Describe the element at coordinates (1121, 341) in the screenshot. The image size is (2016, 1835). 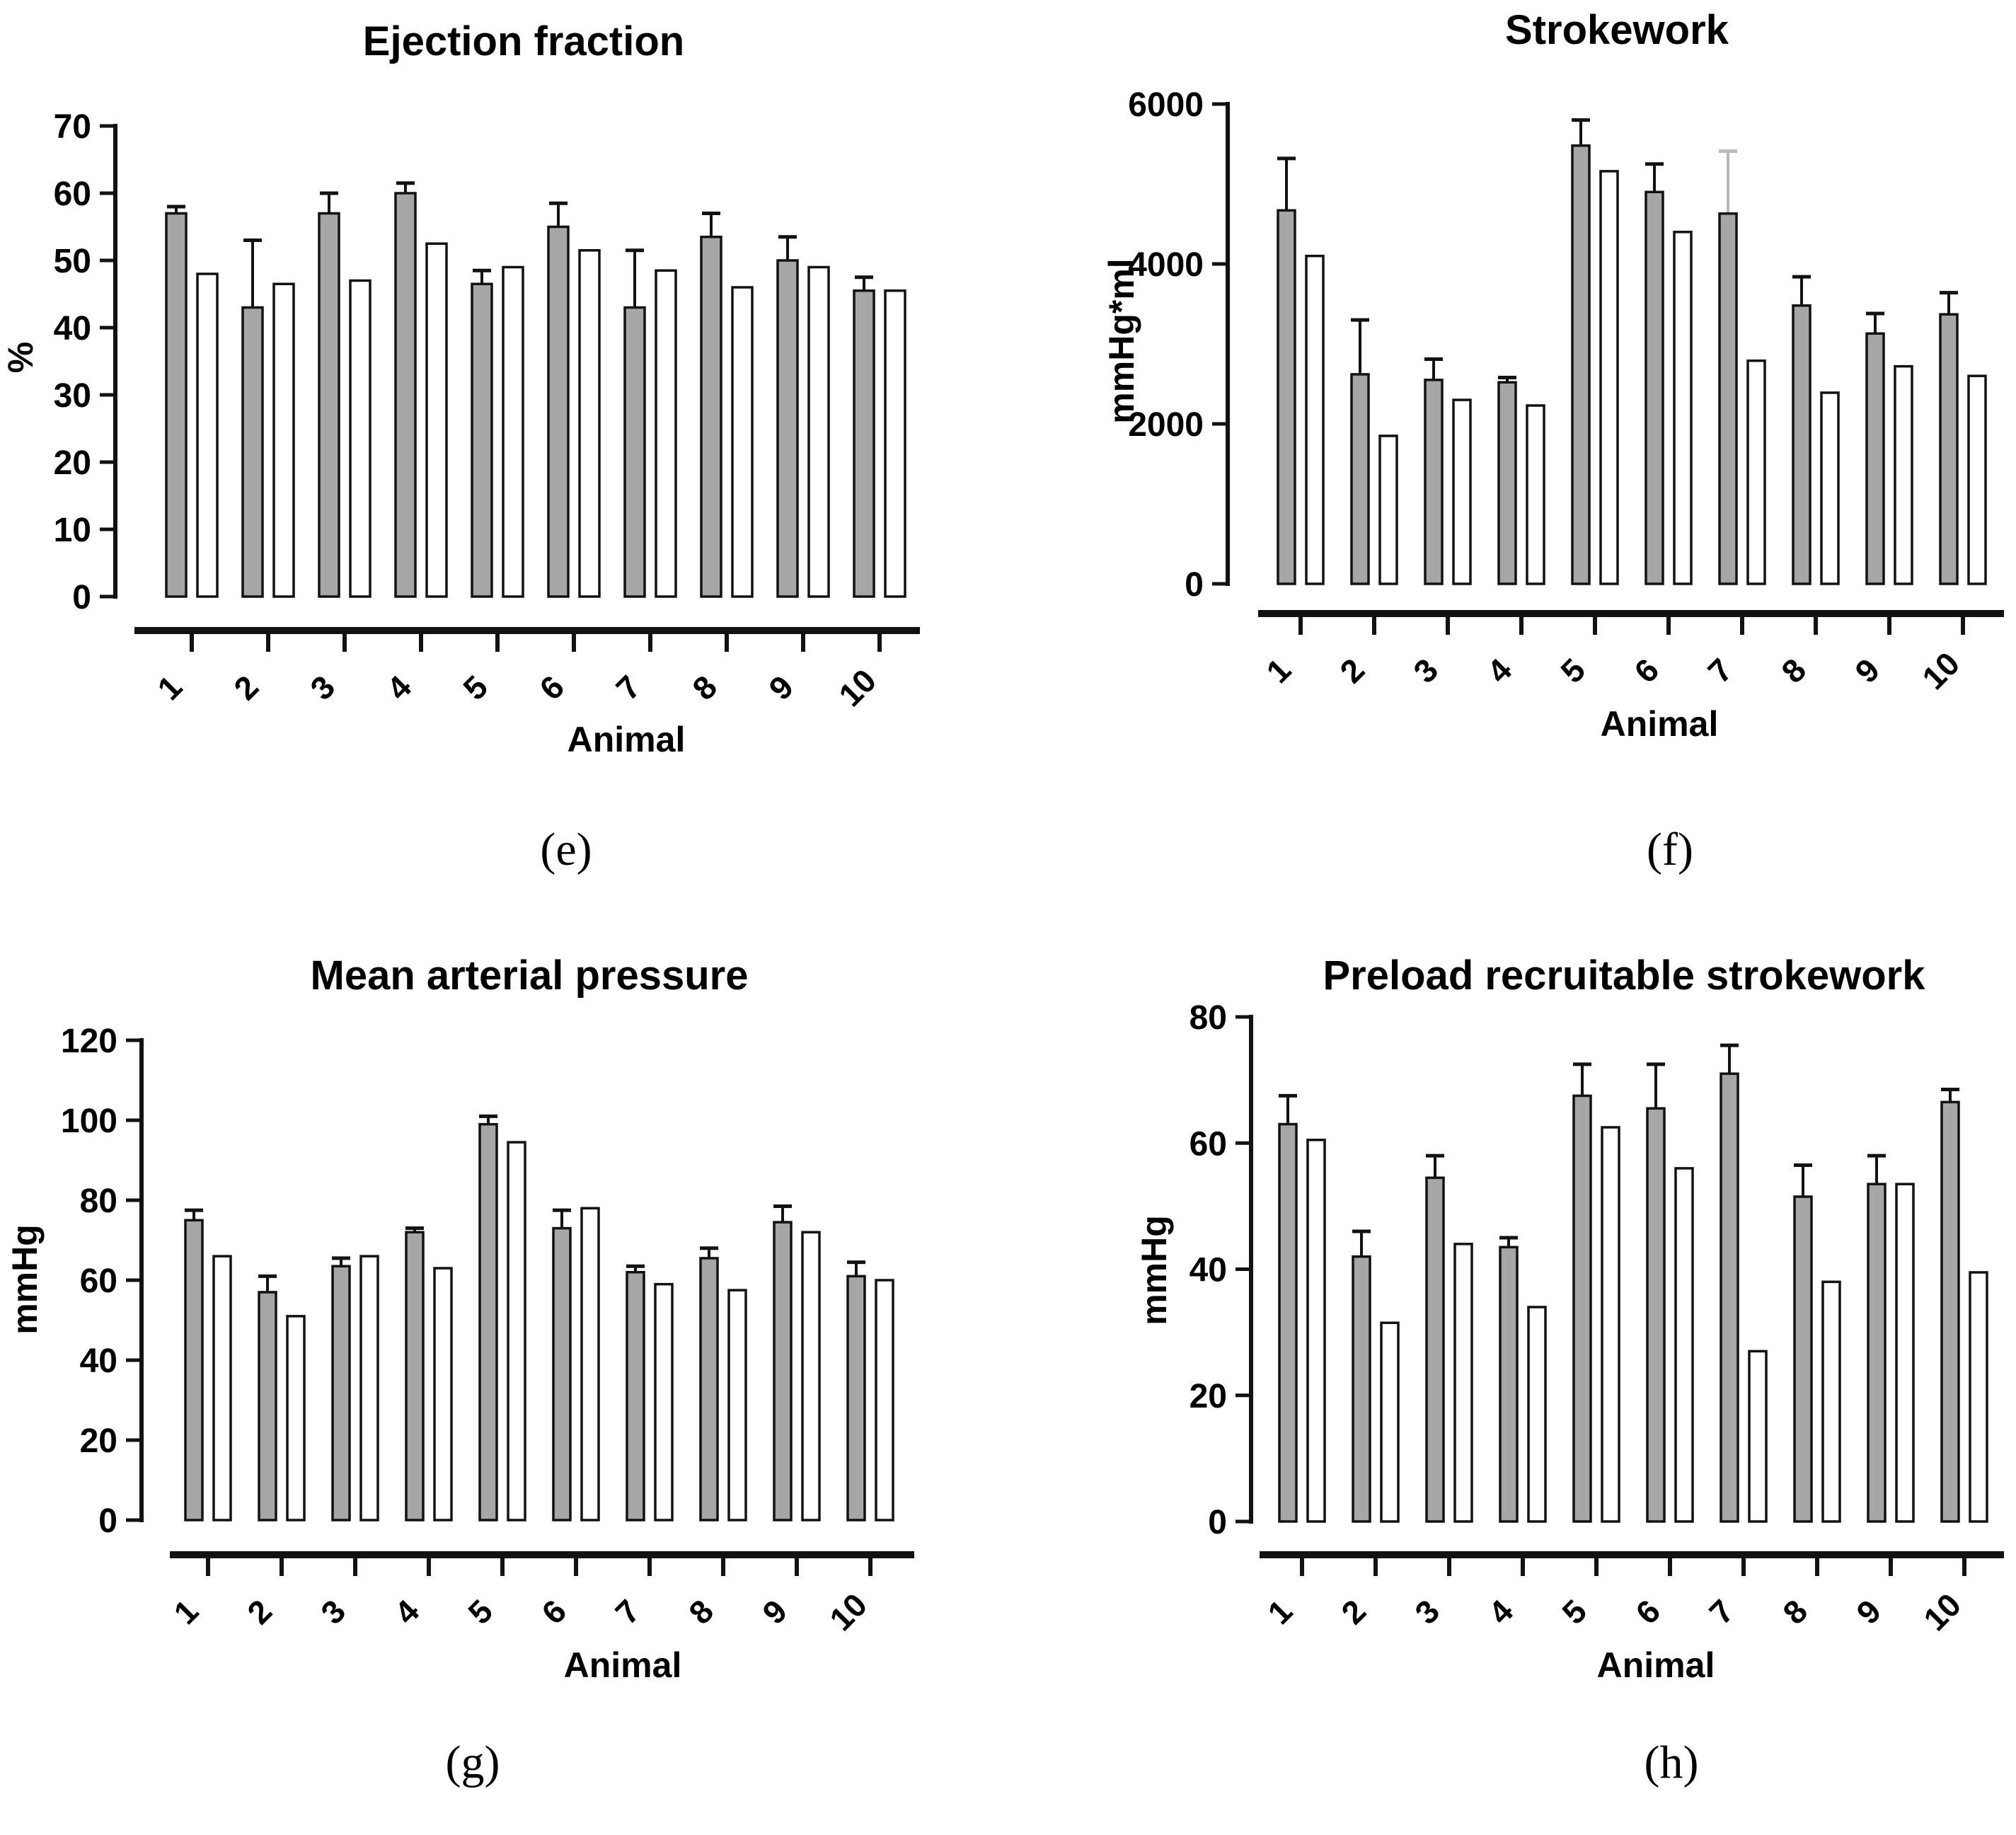
I see `y-axis-title-f: mmHg*ml` at that location.